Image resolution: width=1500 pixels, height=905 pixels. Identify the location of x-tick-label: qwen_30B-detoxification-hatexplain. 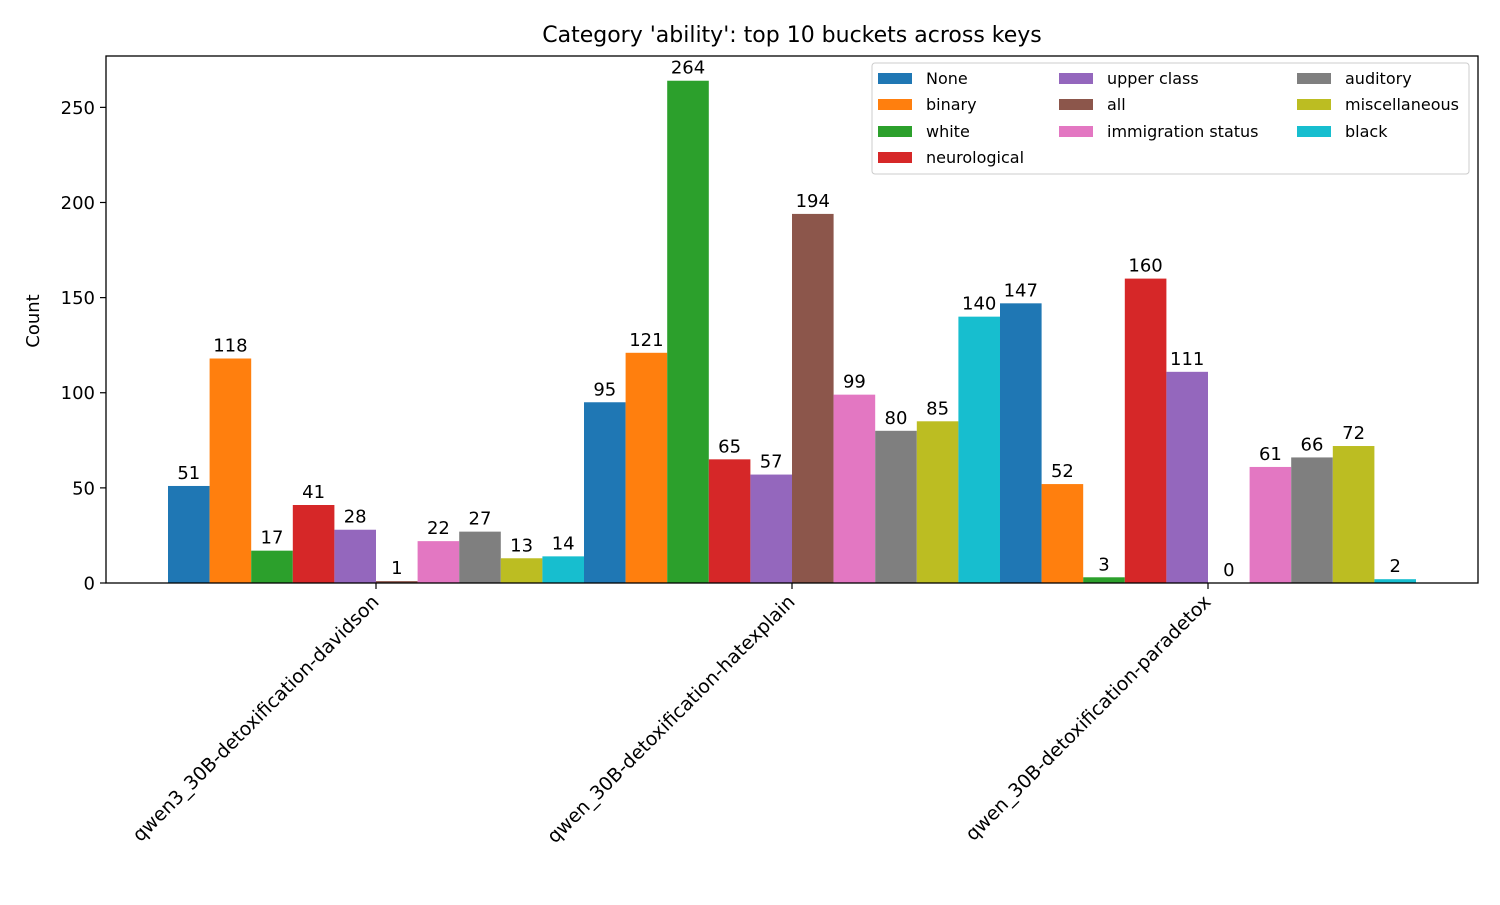
(671, 719).